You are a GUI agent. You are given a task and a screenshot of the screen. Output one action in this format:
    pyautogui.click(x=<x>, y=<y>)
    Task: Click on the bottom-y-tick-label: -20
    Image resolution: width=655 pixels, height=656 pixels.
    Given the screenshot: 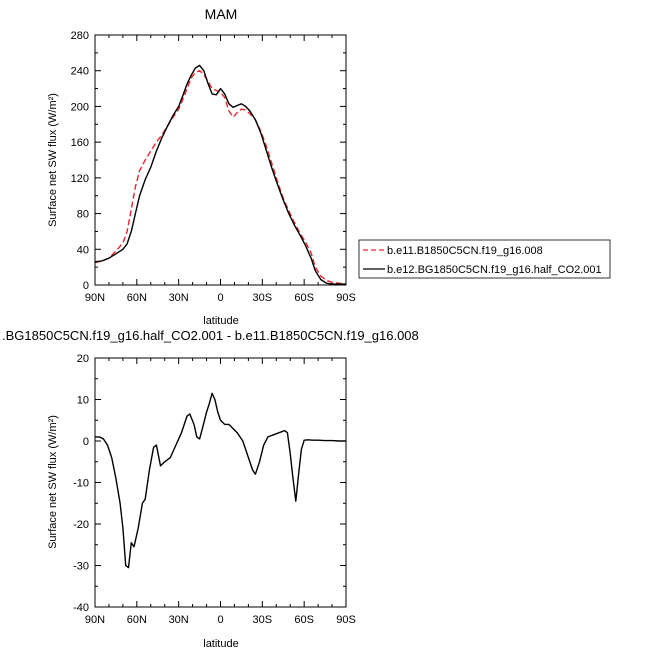 What is the action you would take?
    pyautogui.click(x=81, y=525)
    